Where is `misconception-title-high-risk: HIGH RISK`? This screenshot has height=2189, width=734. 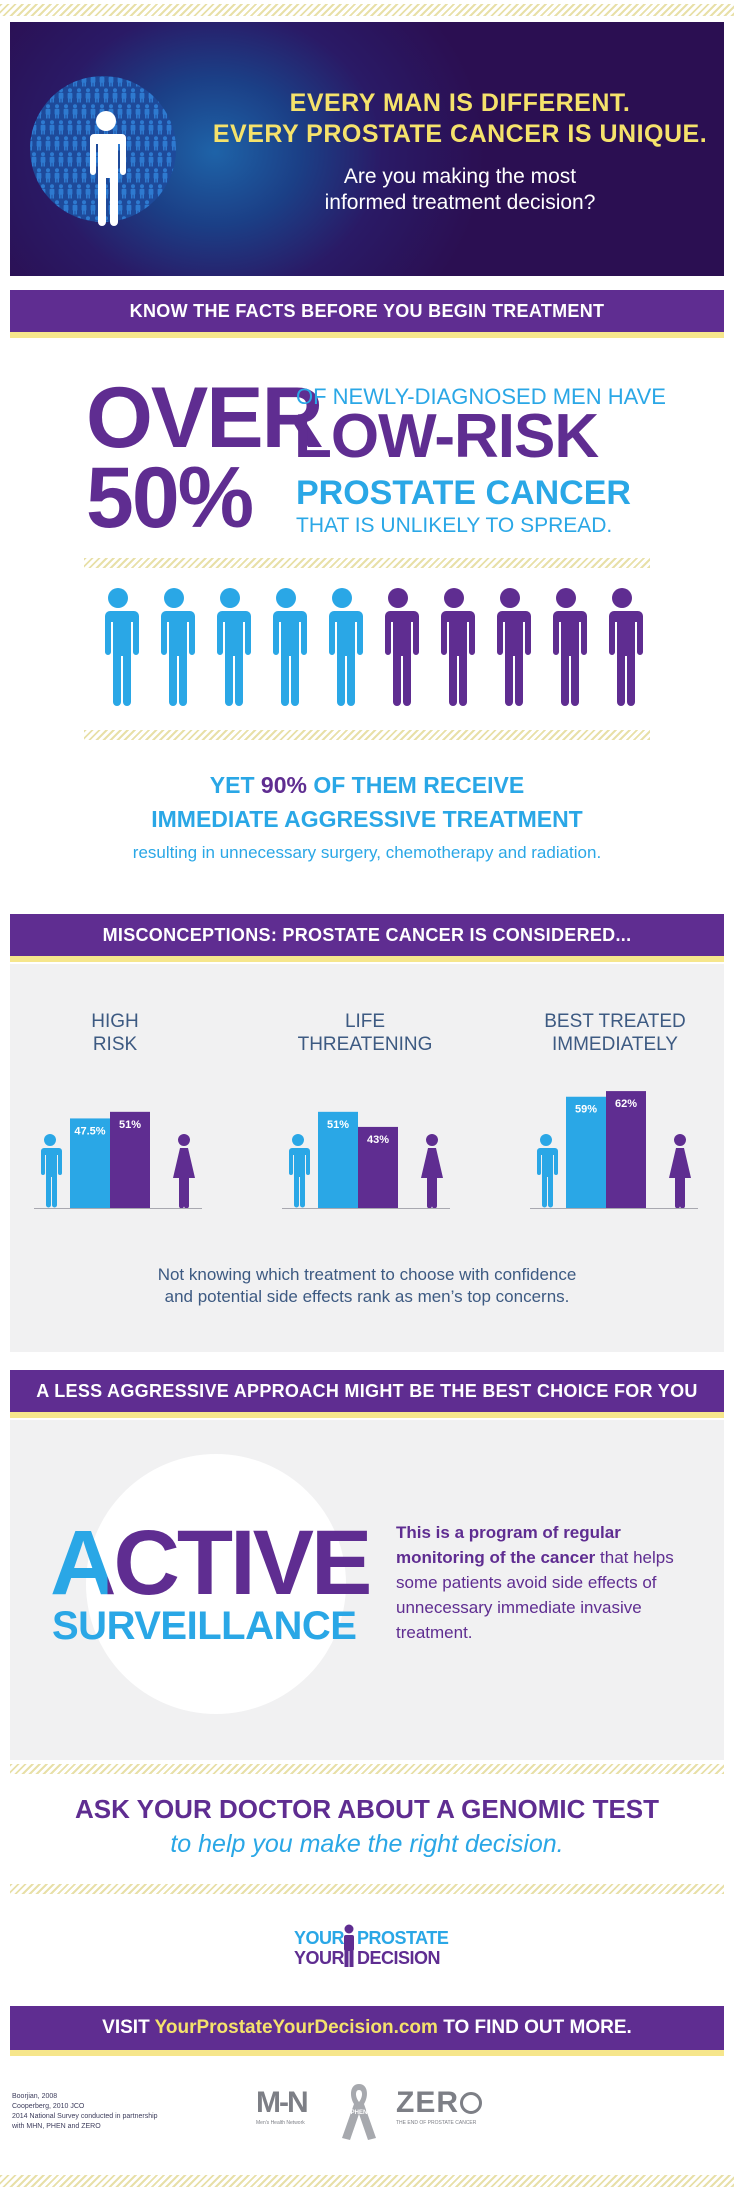 misconception-title-high-risk: HIGH RISK is located at coordinates (115, 1033).